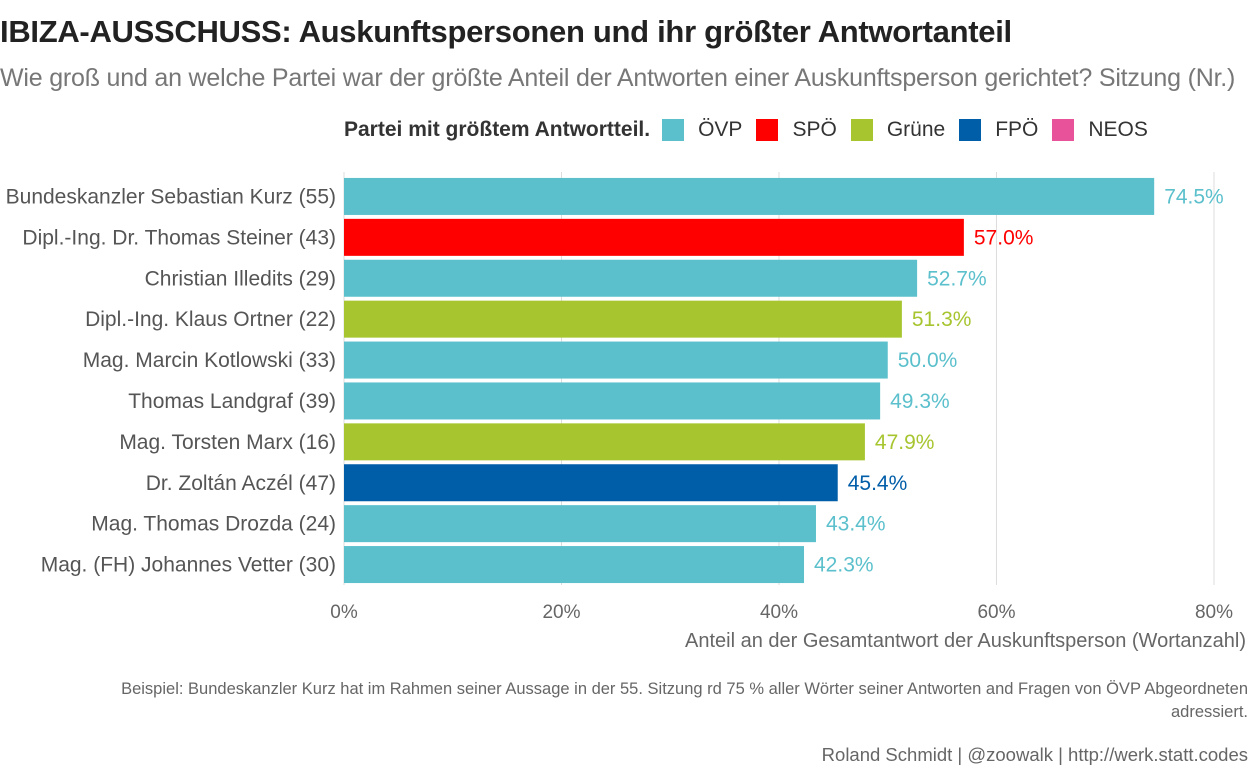 The width and height of the screenshot is (1248, 768). Describe the element at coordinates (905, 442) in the screenshot. I see `value-label-6: 47.9%` at that location.